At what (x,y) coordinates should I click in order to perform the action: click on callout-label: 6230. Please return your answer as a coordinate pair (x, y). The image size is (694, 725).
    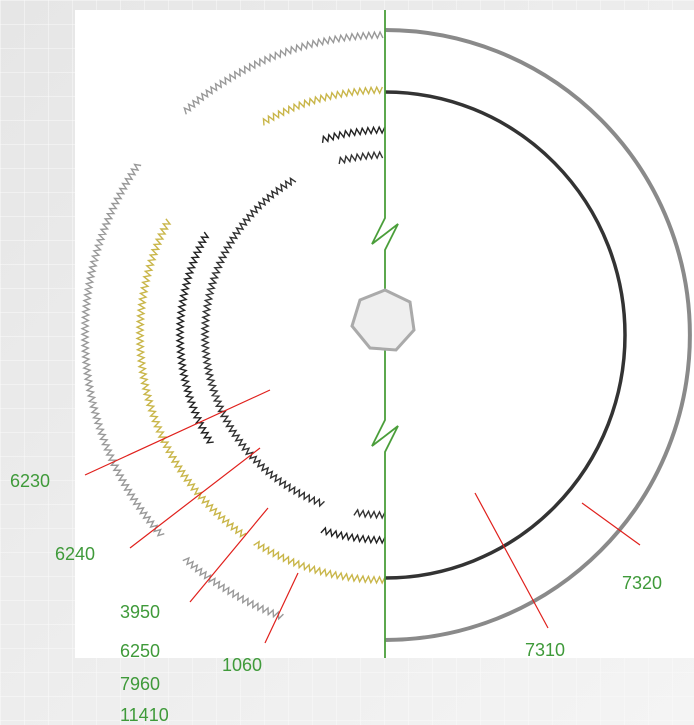
    Looking at the image, I should click on (30, 481).